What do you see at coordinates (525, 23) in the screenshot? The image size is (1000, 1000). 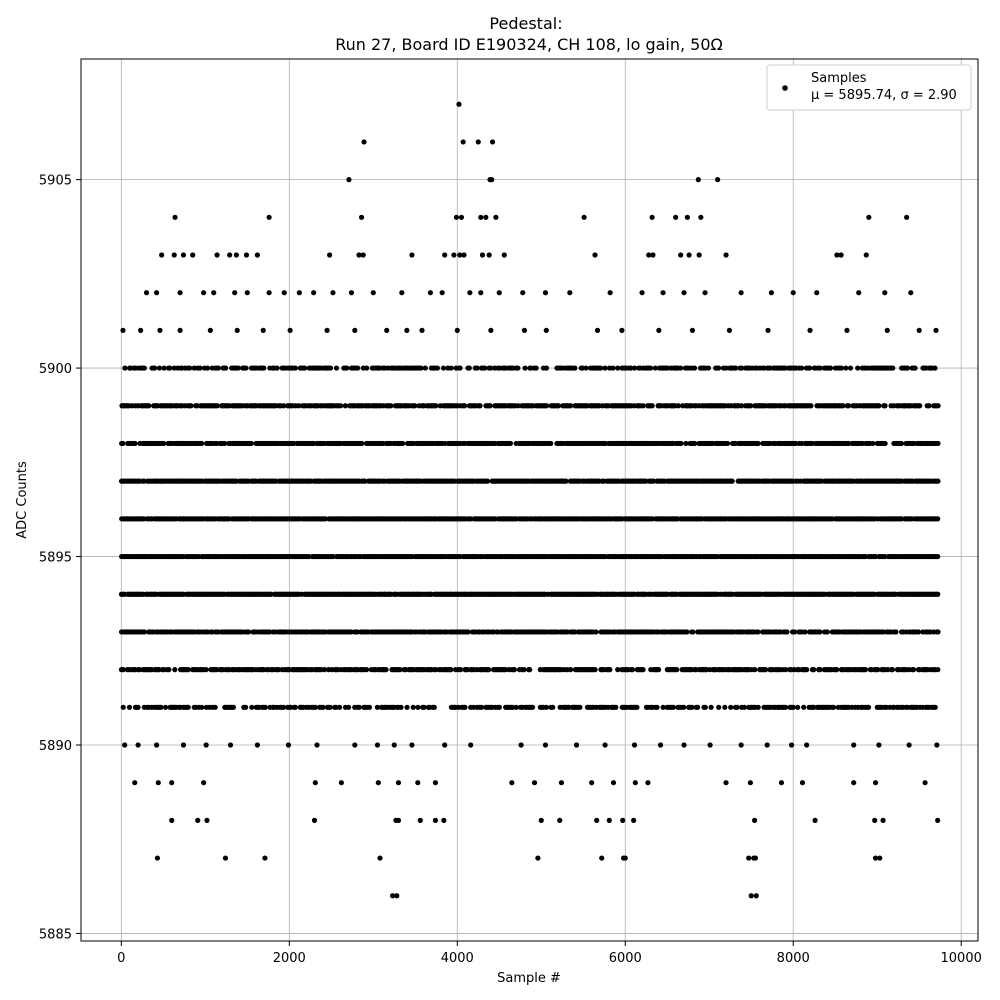 I see `chart-title: Pedestal:` at bounding box center [525, 23].